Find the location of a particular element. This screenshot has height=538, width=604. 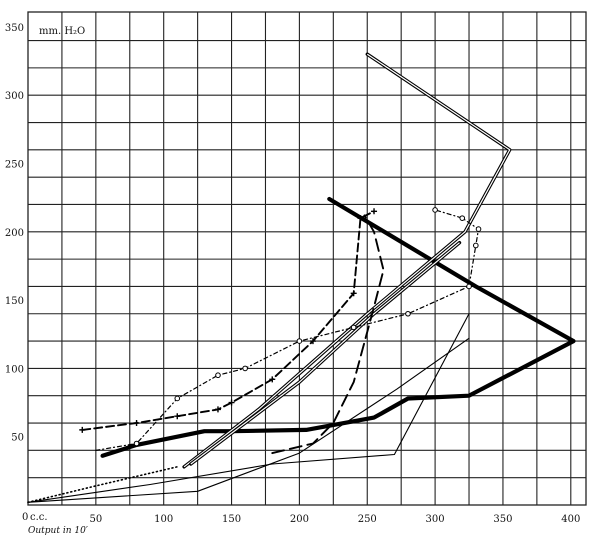

y-tick-label: 100 is located at coordinates (14, 369).